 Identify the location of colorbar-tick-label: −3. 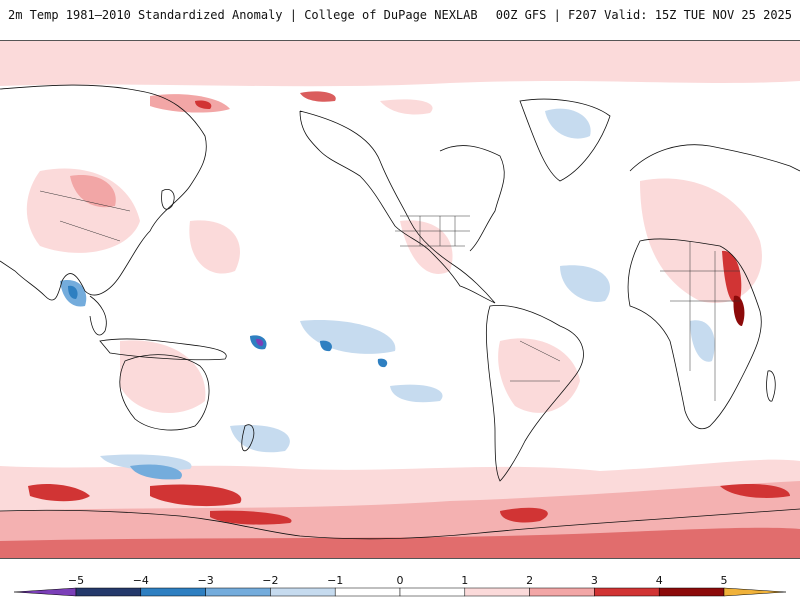
(205, 580).